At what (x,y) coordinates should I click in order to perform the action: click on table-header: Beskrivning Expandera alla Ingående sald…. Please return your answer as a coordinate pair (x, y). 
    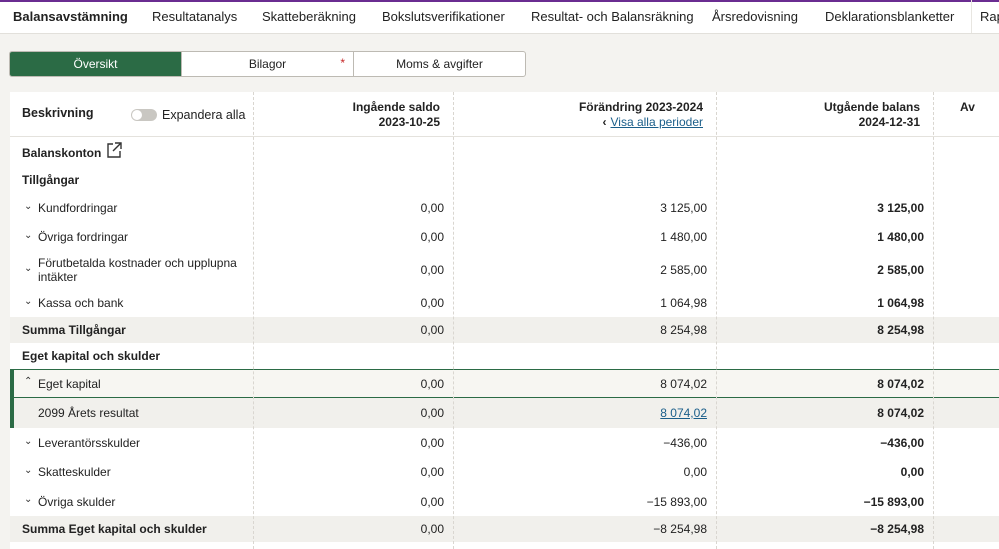
    Looking at the image, I should click on (504, 114).